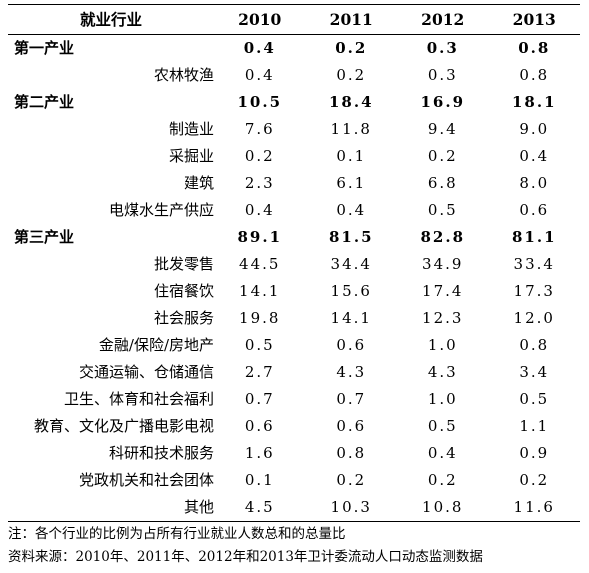 The width and height of the screenshot is (589, 573). What do you see at coordinates (294, 156) in the screenshot?
I see `table-row: 采掘业 0.2 0.1 0.2 0.4` at bounding box center [294, 156].